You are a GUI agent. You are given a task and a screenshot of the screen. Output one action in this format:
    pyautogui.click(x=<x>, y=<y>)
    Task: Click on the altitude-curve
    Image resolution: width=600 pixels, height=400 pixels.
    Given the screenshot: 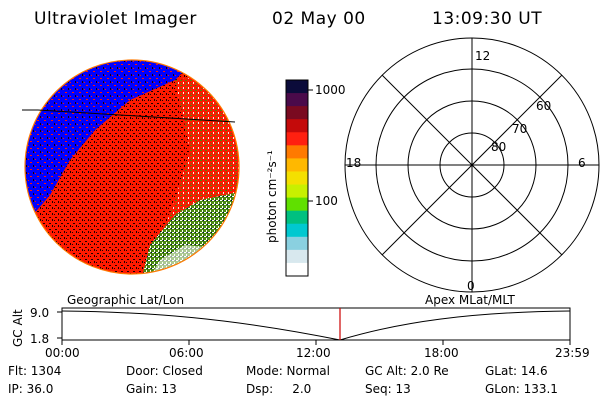 What is the action you would take?
    pyautogui.click(x=316, y=325)
    